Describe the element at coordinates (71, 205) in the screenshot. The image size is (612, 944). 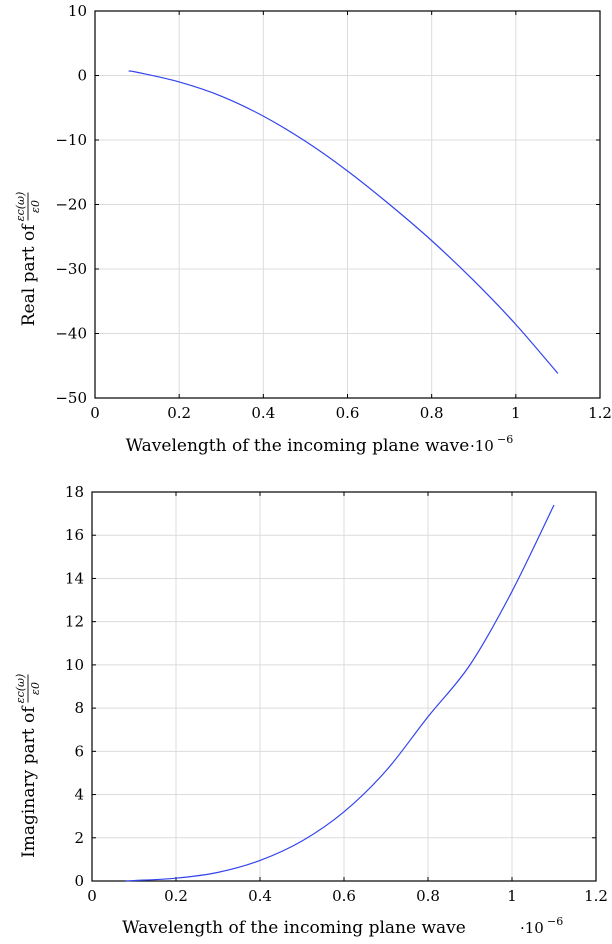
I see `y-tick-label: −20` at that location.